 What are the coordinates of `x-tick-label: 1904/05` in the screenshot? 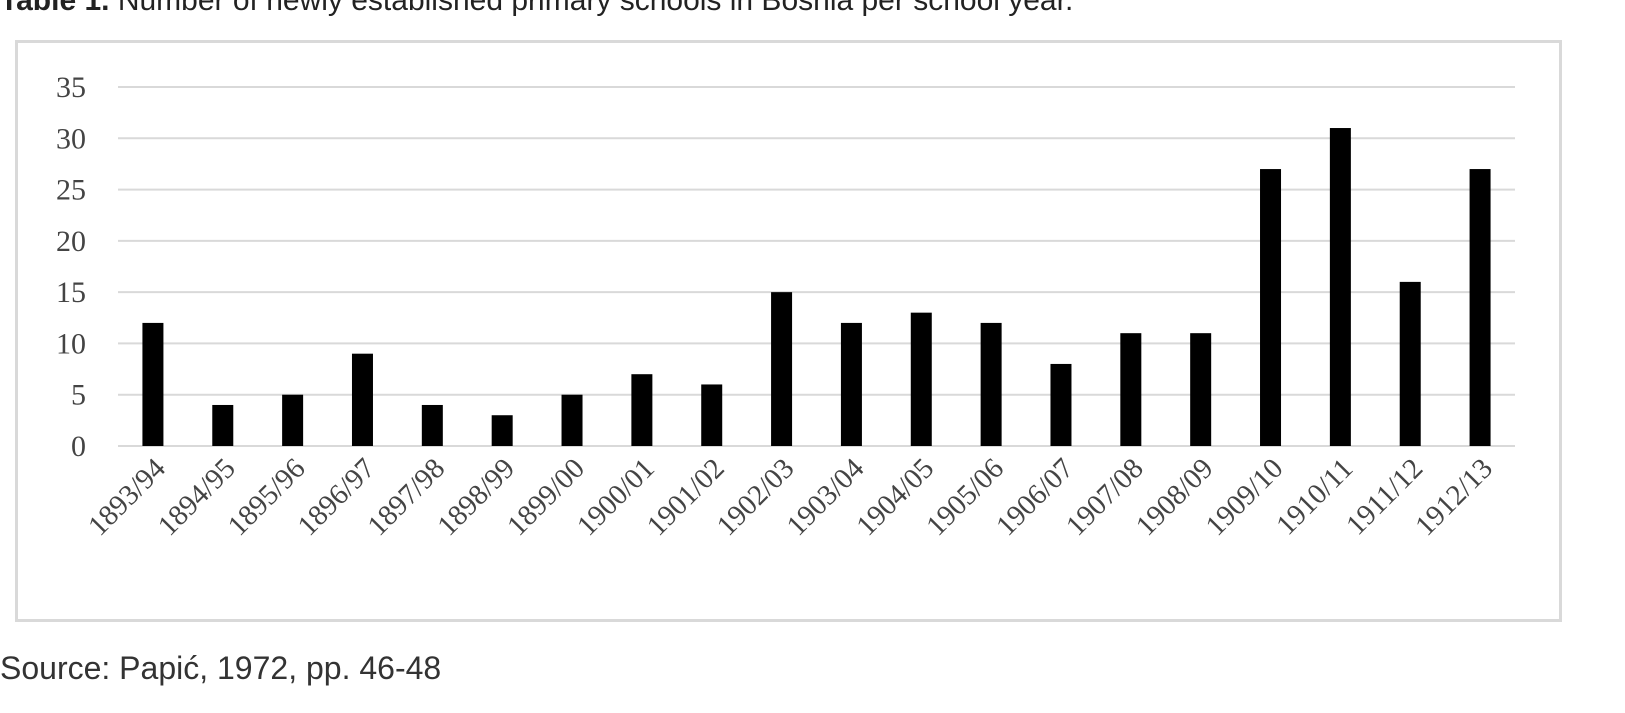 It's located at (895, 497).